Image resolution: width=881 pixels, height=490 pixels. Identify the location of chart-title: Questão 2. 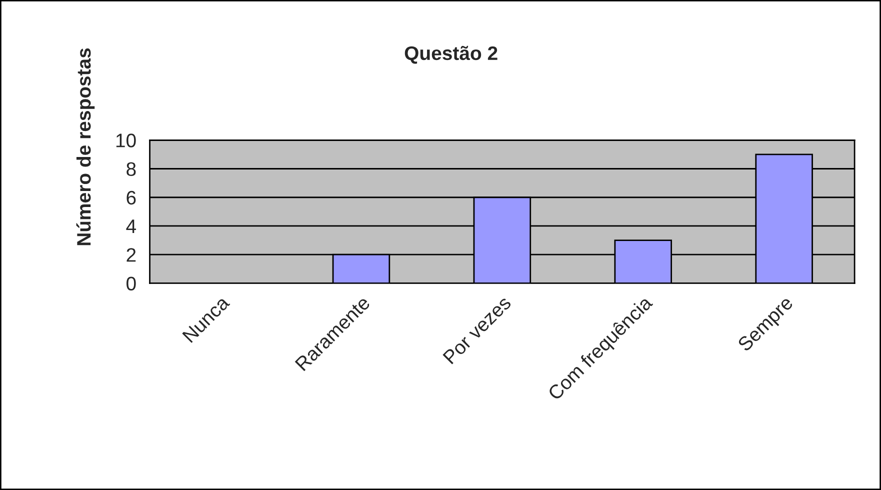
(451, 55).